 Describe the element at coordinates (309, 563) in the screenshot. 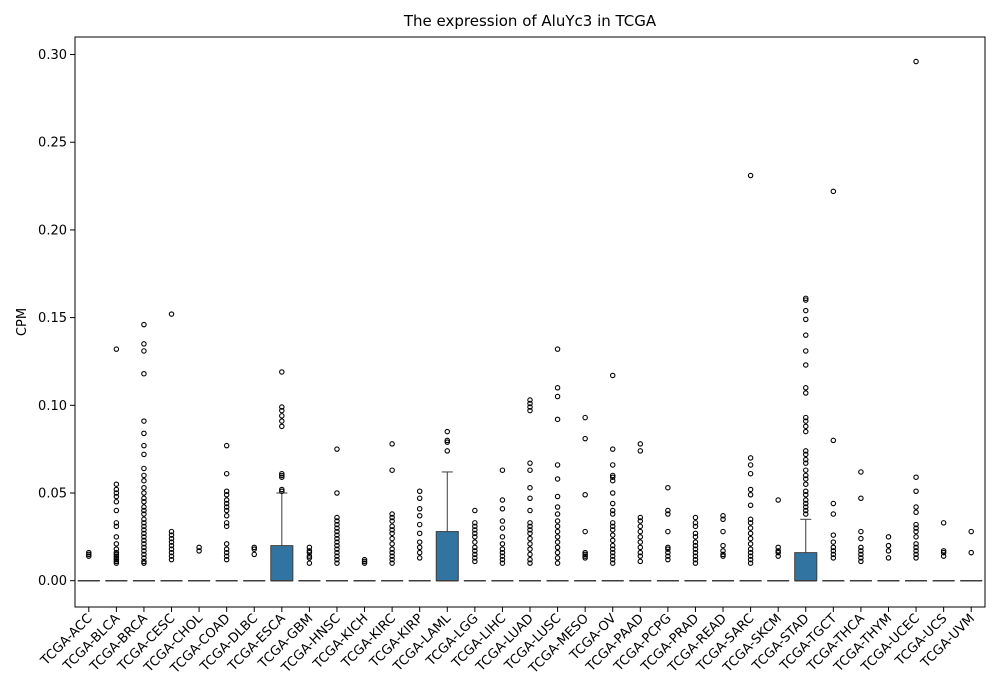

I see `box-group-tcga-gbm` at that location.